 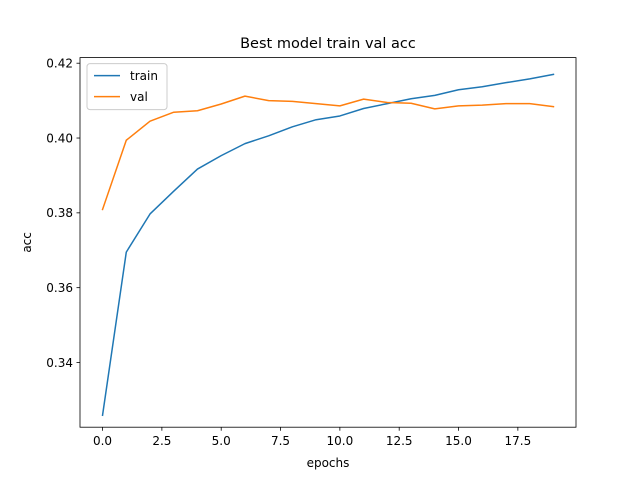 What do you see at coordinates (221, 441) in the screenshot?
I see `x-tick-label: 5.0` at bounding box center [221, 441].